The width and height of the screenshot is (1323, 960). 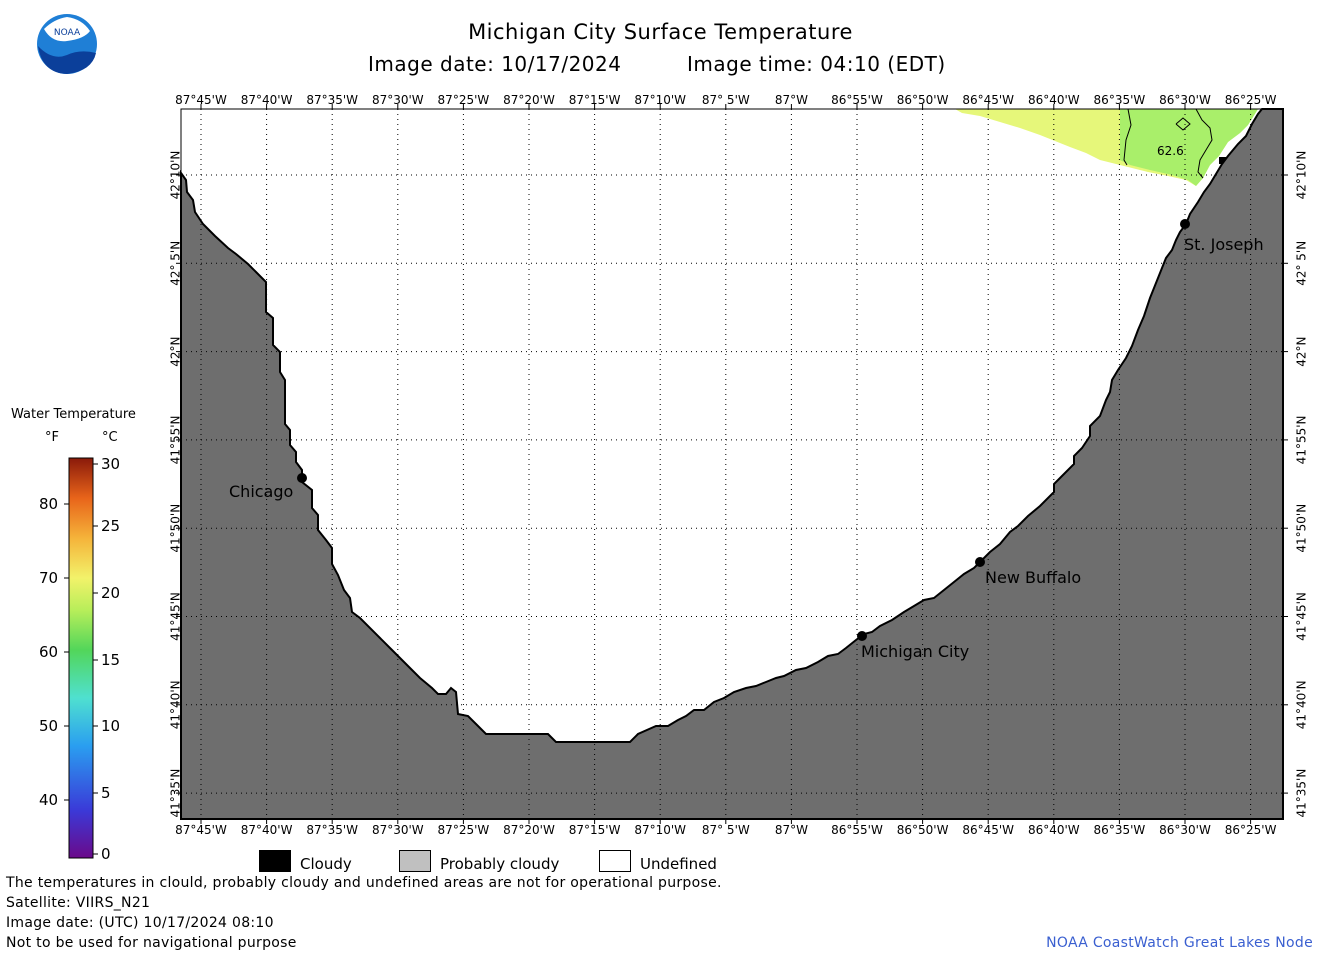 I want to click on page-title: Michigan City Surface Temperature, so click(x=660, y=32).